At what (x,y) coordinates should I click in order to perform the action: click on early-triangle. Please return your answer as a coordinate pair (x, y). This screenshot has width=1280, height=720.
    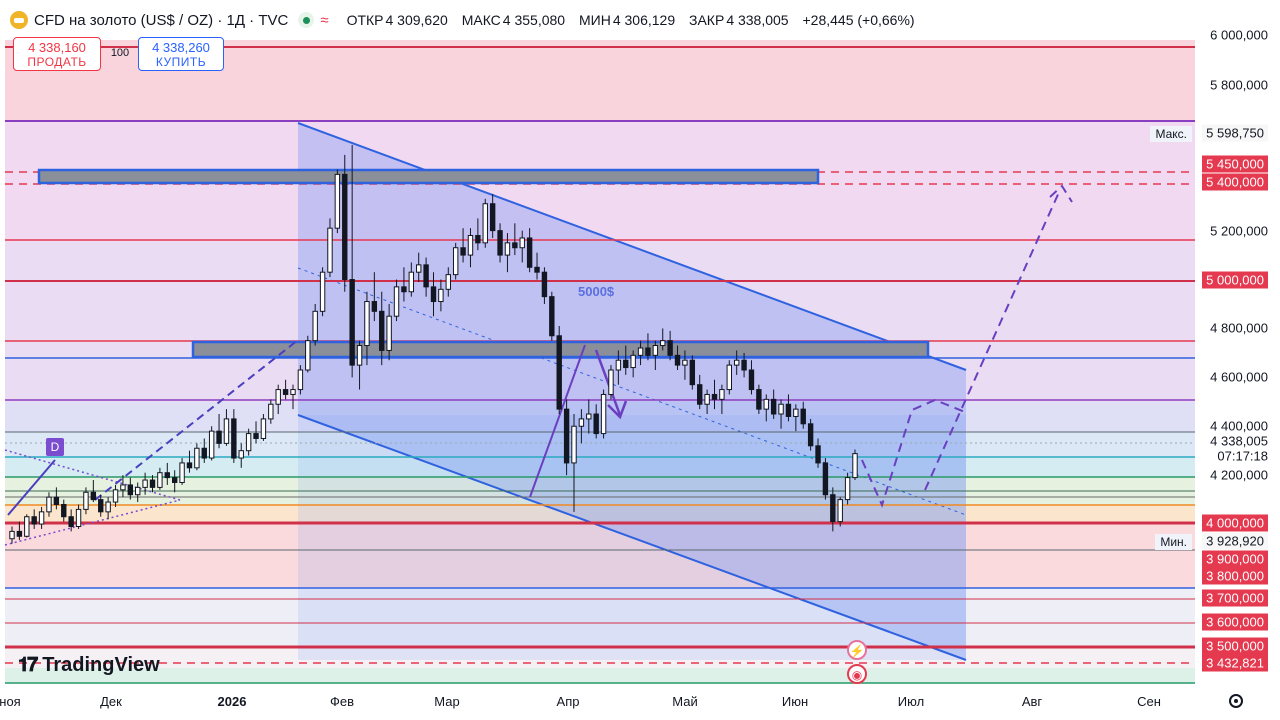
    Looking at the image, I should click on (151, 442).